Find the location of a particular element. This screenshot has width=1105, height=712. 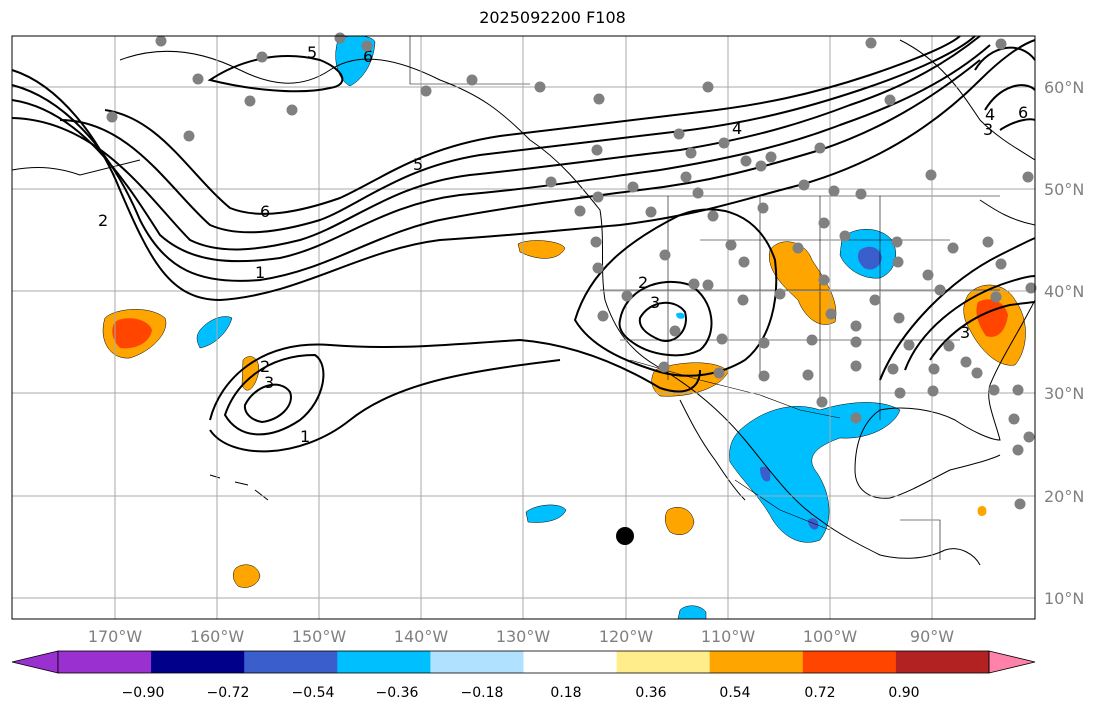

lat-label: 30°N is located at coordinates (1064, 393).